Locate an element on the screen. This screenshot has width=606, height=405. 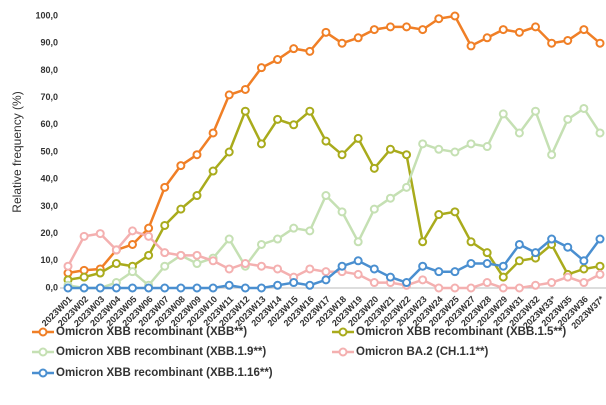
legend-label: Omicron XBB recombinant (XBB.1.9**) is located at coordinates (161, 352).